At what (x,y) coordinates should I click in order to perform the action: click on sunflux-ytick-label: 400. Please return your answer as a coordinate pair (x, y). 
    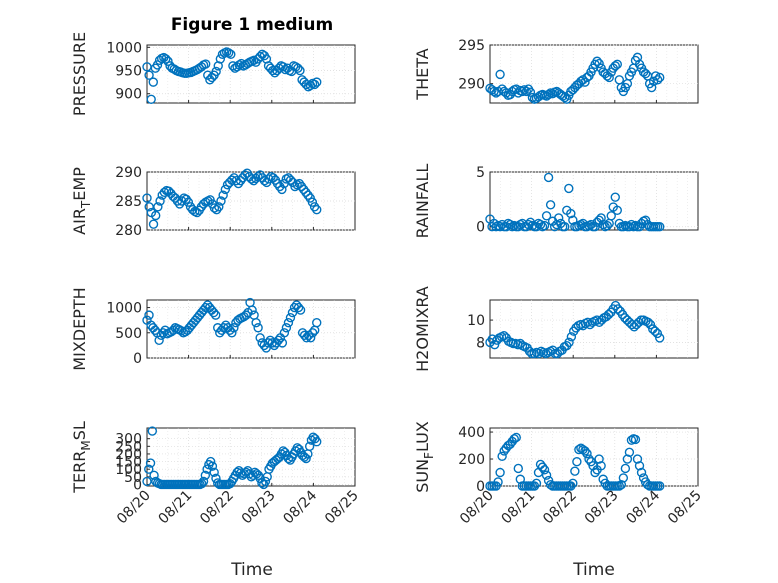
    Looking at the image, I should click on (471, 433).